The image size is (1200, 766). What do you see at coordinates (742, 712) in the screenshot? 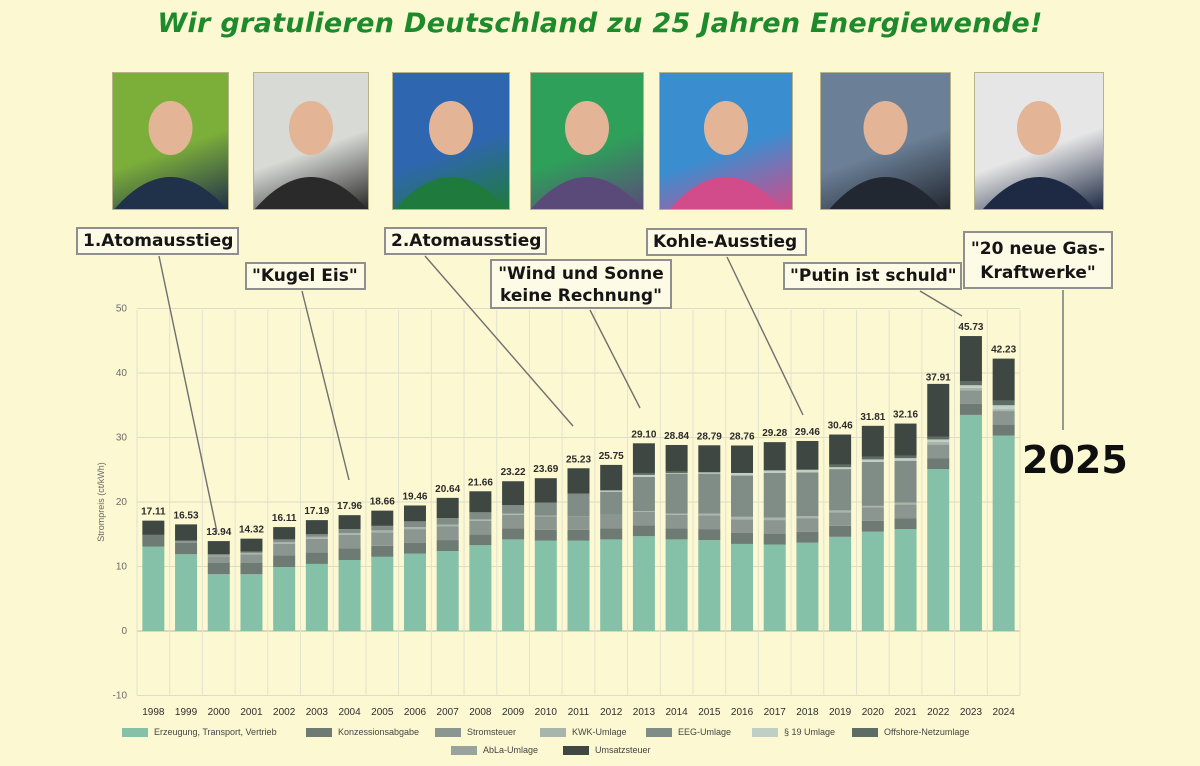
I see `x-tick-label: 2016` at bounding box center [742, 712].